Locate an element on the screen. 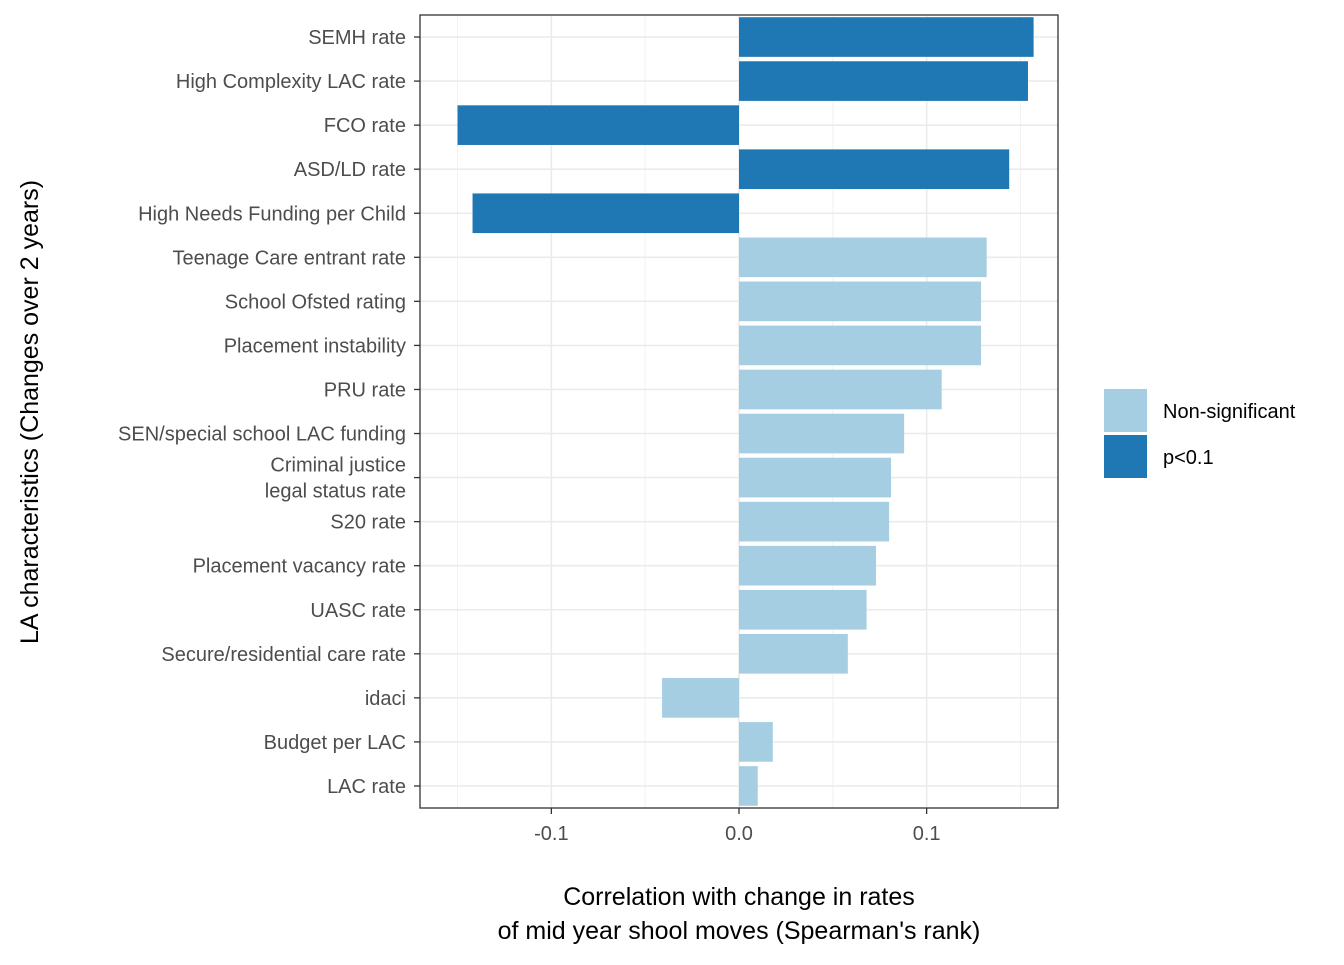 The width and height of the screenshot is (1344, 965). y-tick-label-line: High Needs Funding per Child is located at coordinates (272, 214).